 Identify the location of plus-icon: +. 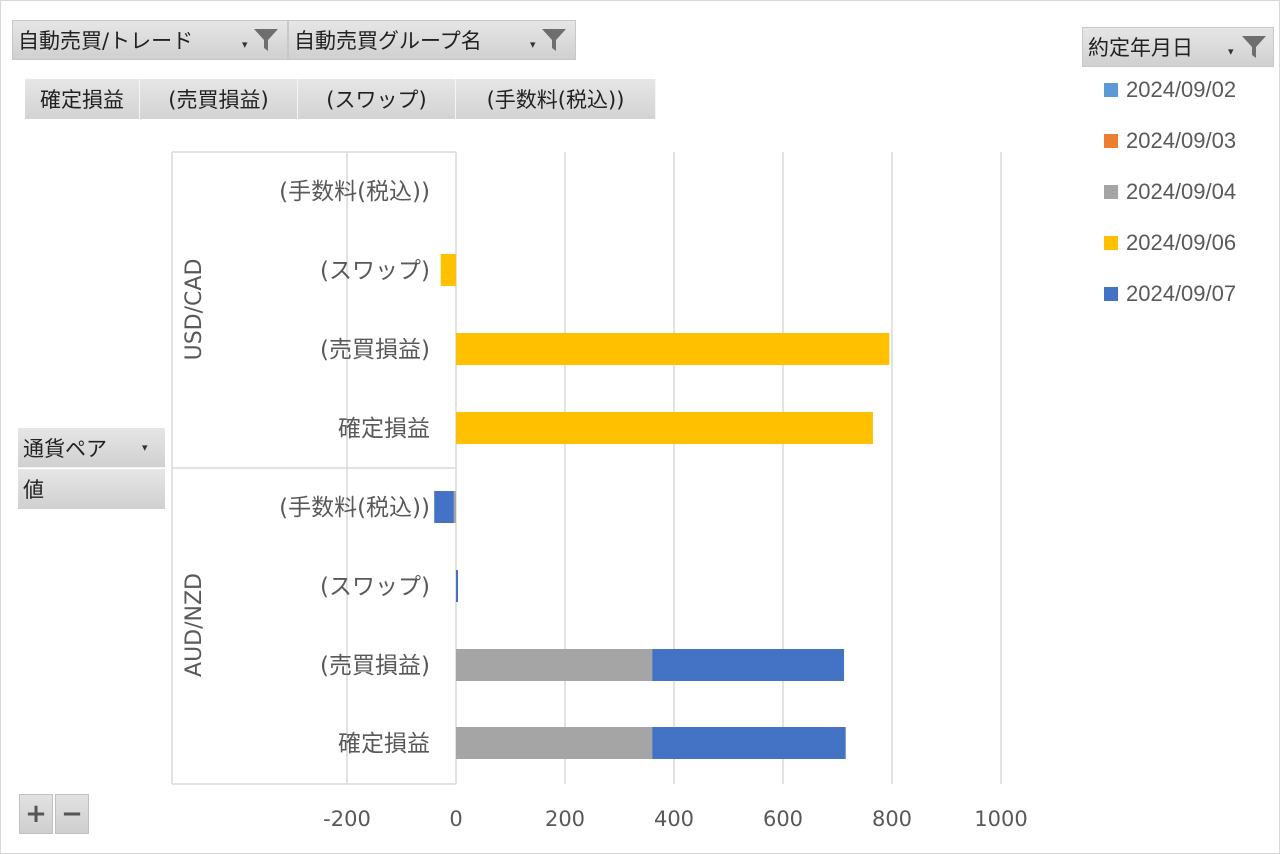
(36, 814).